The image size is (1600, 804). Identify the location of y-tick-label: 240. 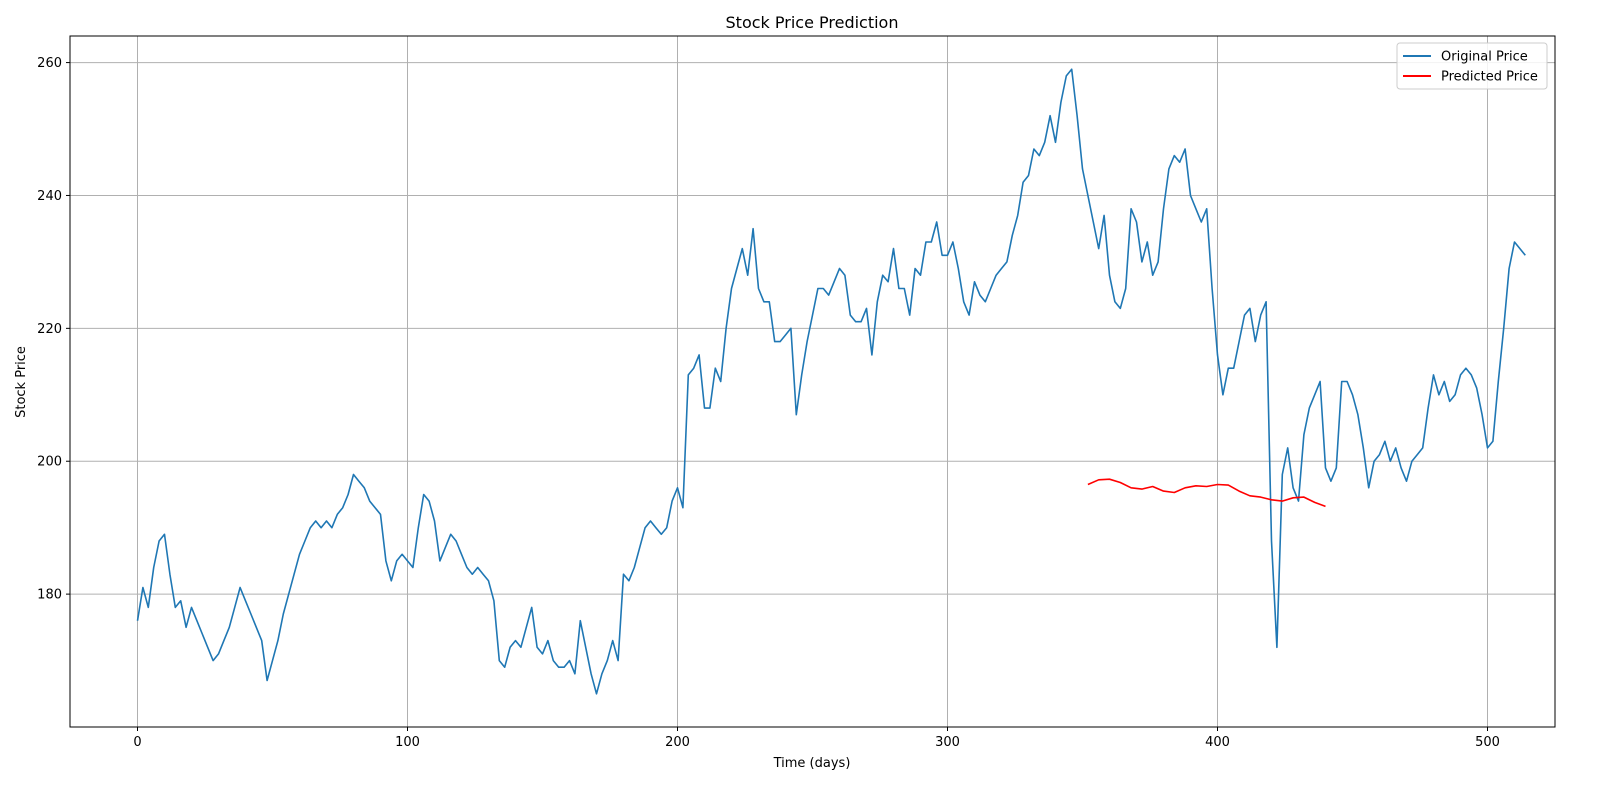
(49, 196).